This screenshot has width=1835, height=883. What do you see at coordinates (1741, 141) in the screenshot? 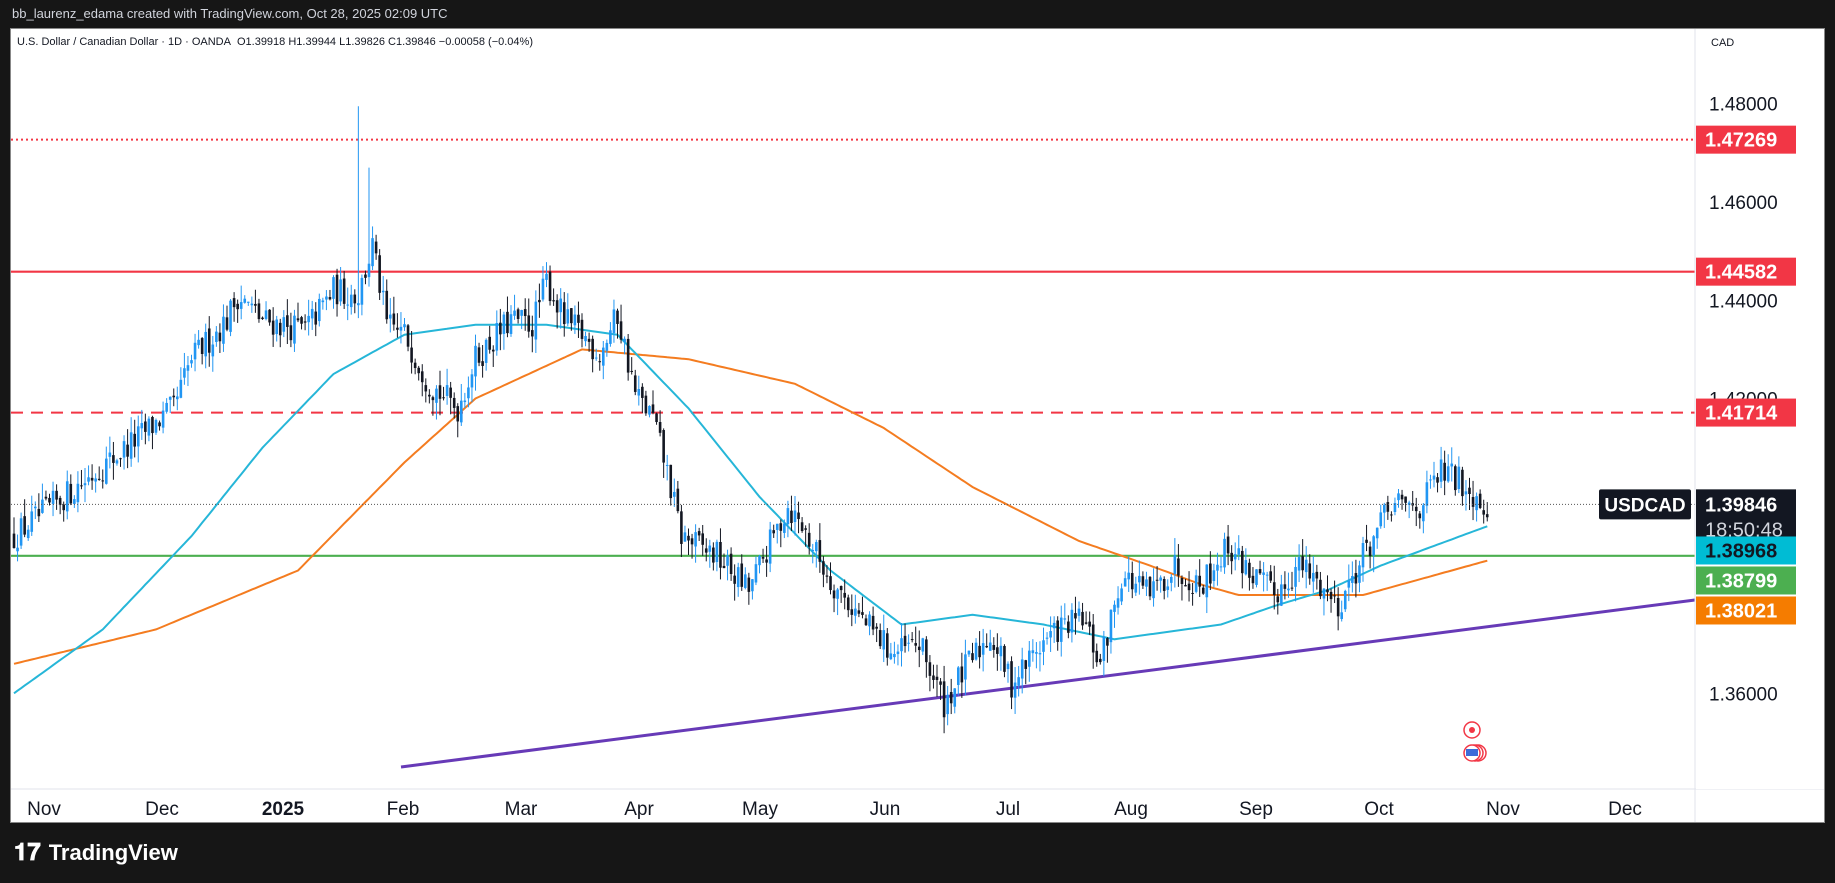
I see `level-tag-resistance-dotted: 1.47269` at bounding box center [1741, 141].